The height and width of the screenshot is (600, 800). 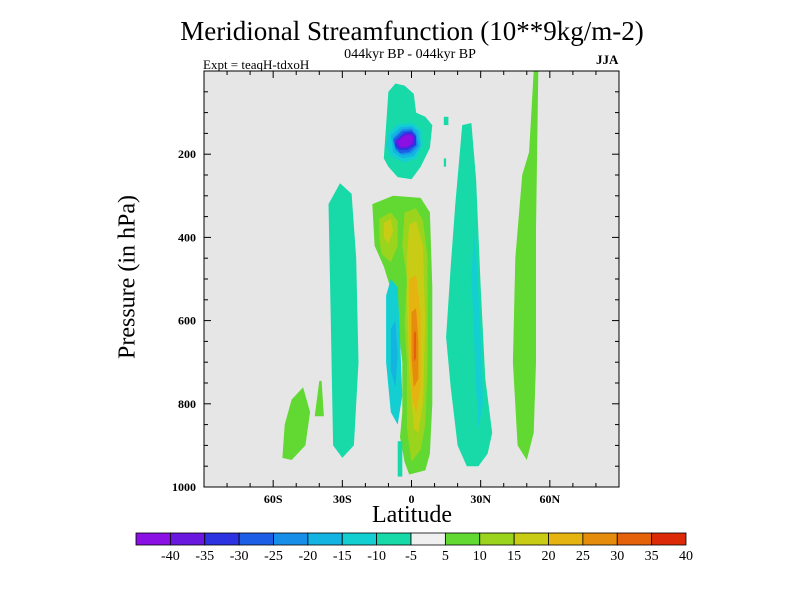 What do you see at coordinates (187, 404) in the screenshot?
I see `y-tick-label: 800` at bounding box center [187, 404].